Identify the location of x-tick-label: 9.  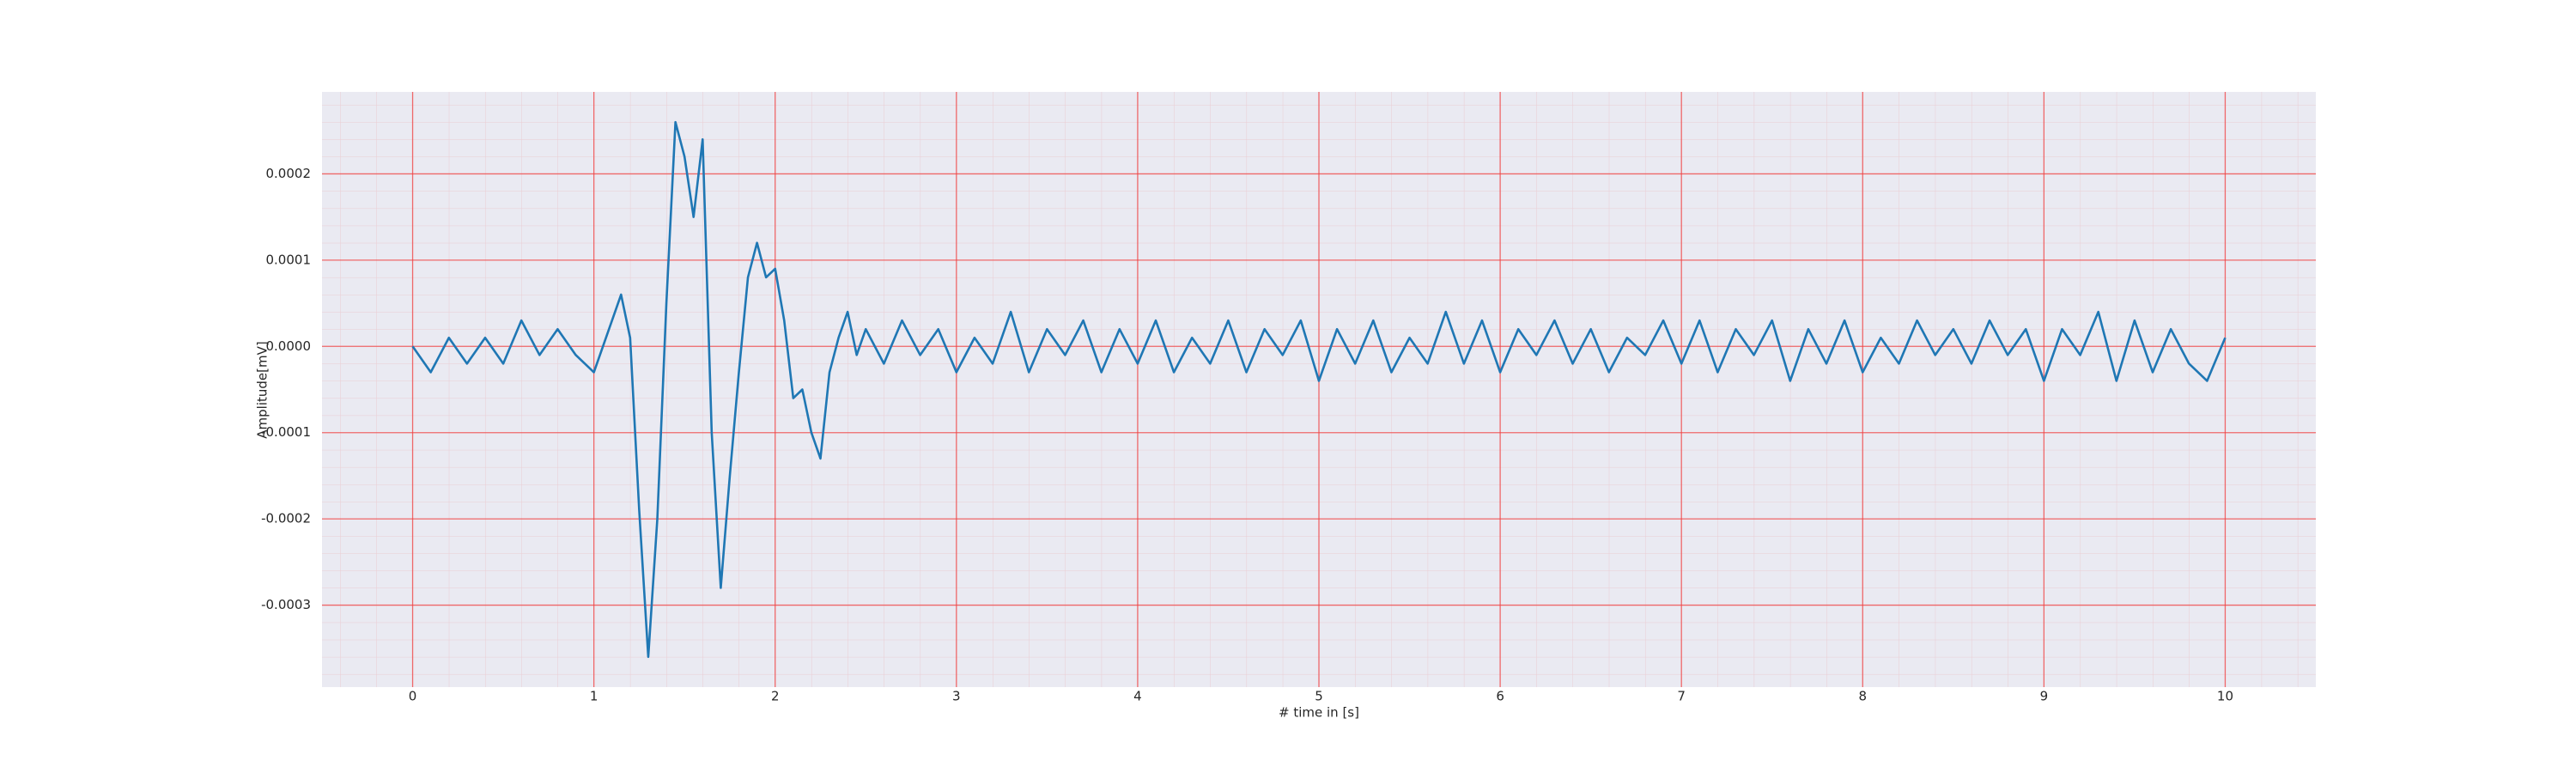
(2045, 696).